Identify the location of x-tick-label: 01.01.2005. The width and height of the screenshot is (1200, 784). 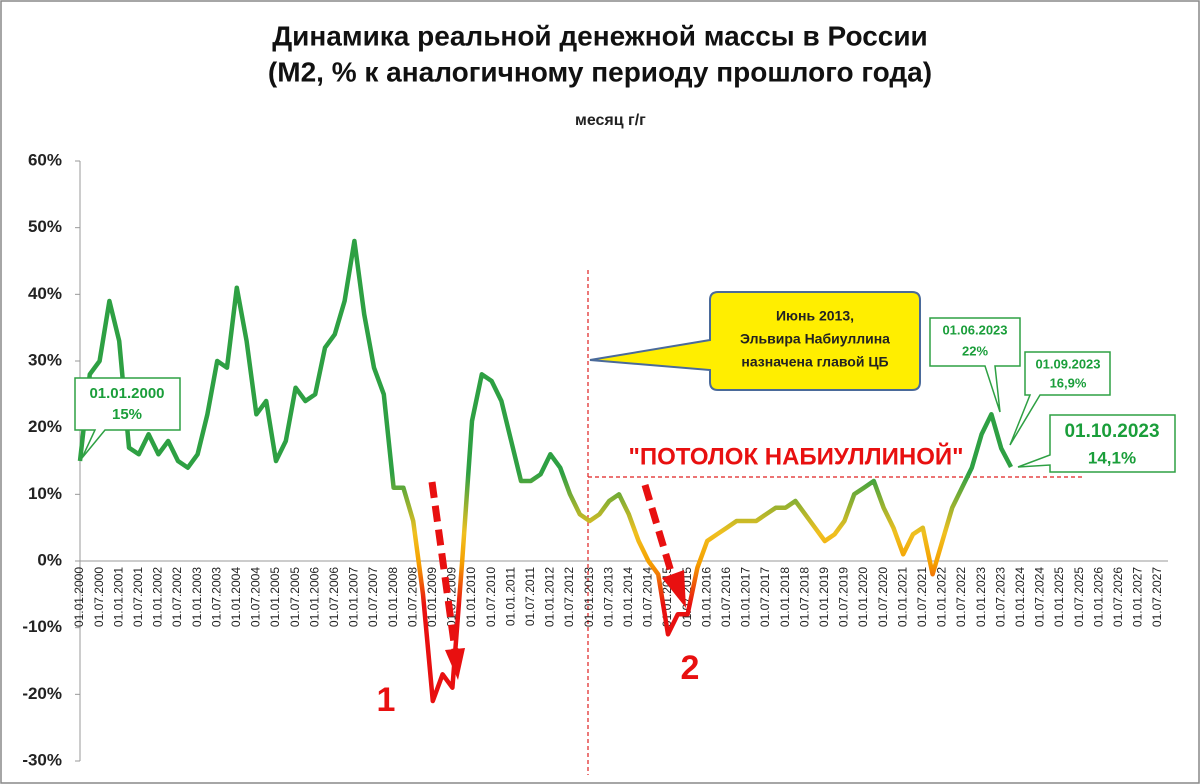
(275, 597).